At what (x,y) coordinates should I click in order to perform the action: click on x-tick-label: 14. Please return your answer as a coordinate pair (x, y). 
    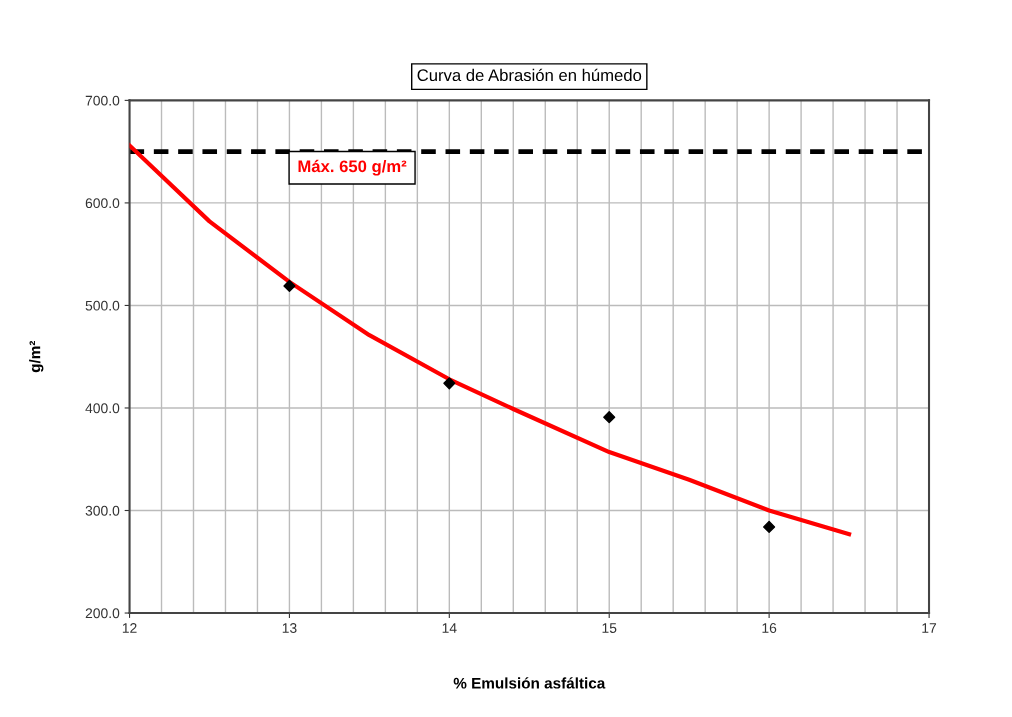
    Looking at the image, I should click on (449, 628).